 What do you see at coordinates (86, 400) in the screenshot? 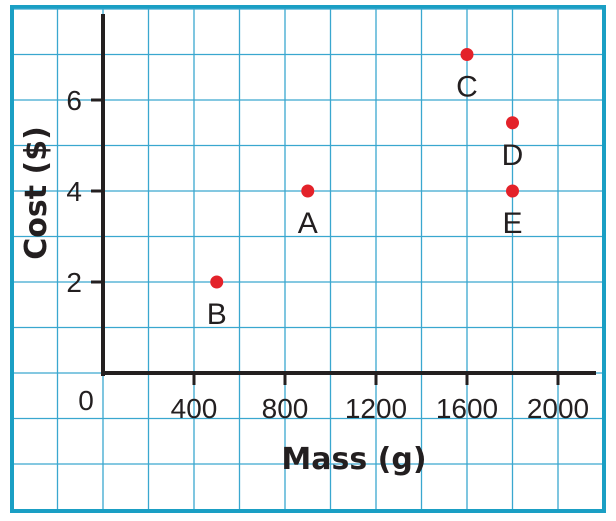
I see `origin-label: 0` at bounding box center [86, 400].